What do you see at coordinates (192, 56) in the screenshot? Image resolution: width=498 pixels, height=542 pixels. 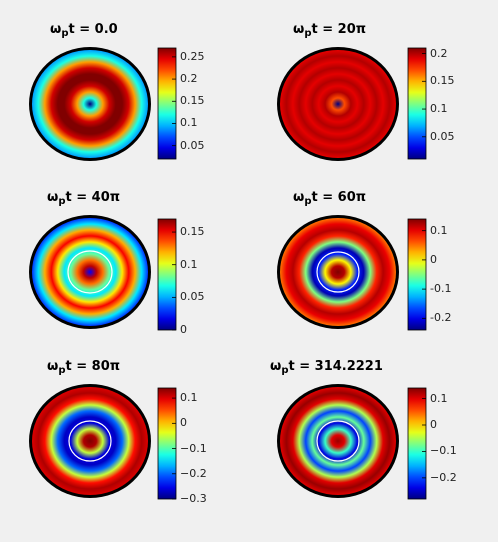 I see `colorbar-tick-label: 0.25` at bounding box center [192, 56].